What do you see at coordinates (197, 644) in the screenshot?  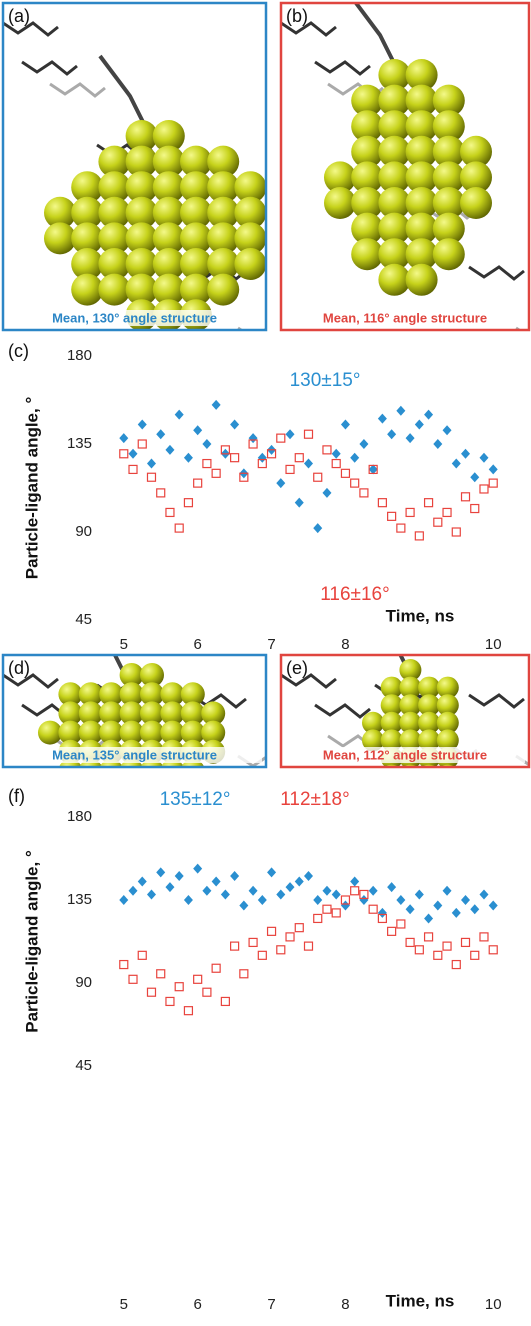 I see `x-tick-label: 6` at bounding box center [197, 644].